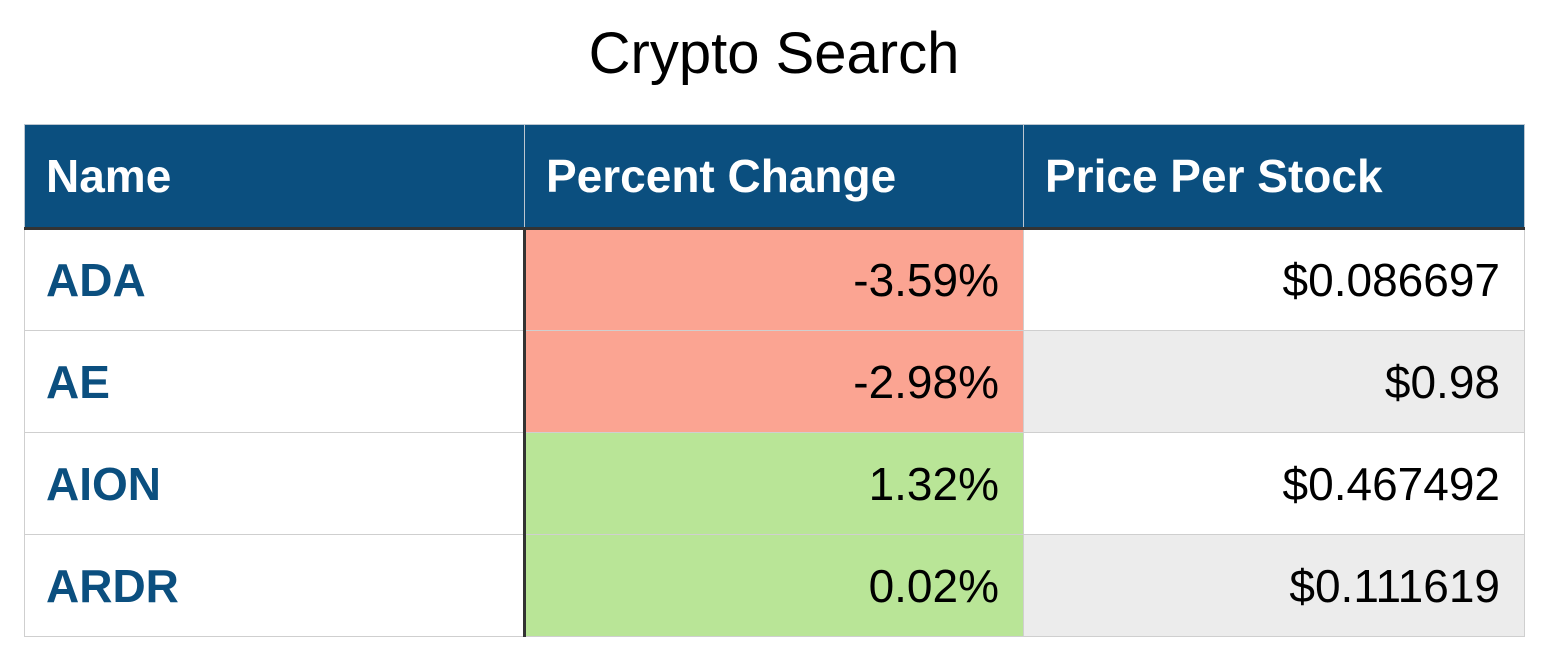 Image resolution: width=1554 pixels, height=662 pixels. I want to click on percent-change-cell: 0.02%, so click(774, 585).